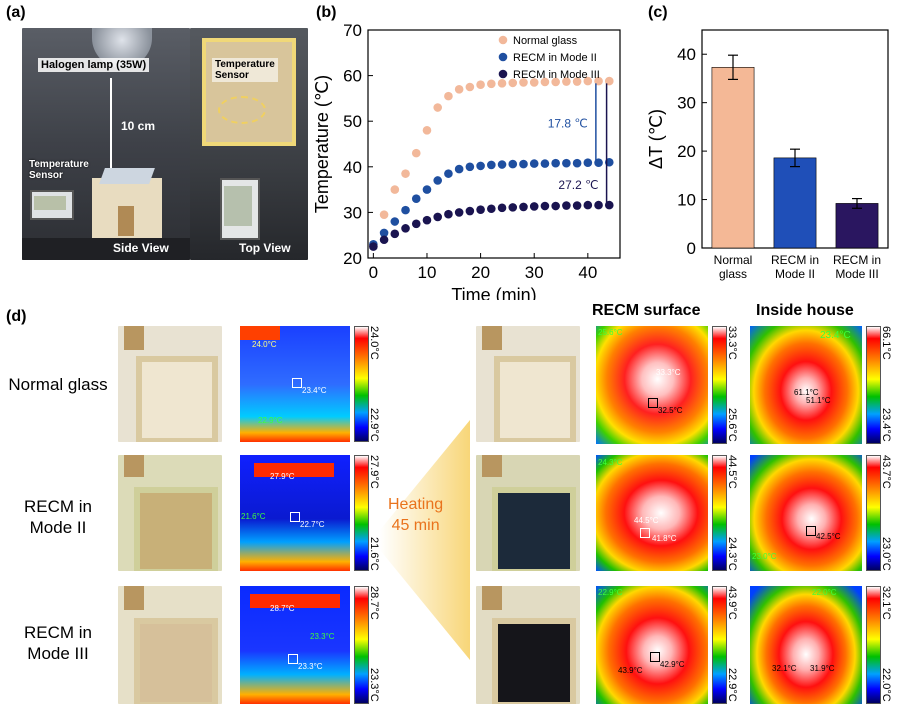 The height and width of the screenshot is (710, 900). Describe the element at coordinates (886, 472) in the screenshot. I see `colorbar-max: 43.7°C` at that location.